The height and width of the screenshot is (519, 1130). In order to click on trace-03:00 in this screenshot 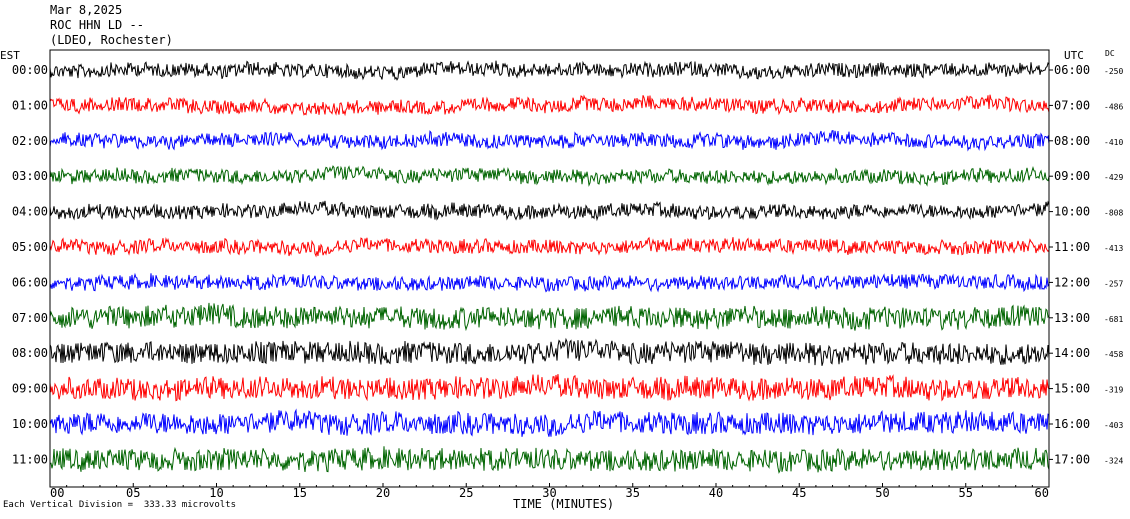, I will do `click(549, 176)`.